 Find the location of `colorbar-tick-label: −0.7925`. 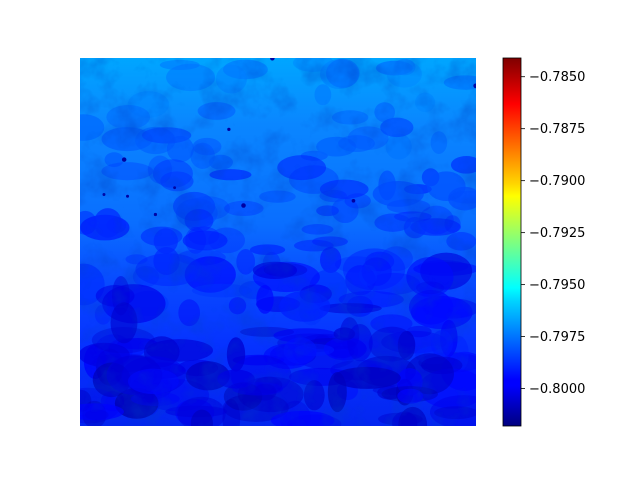

colorbar-tick-label: −0.7925 is located at coordinates (557, 233).